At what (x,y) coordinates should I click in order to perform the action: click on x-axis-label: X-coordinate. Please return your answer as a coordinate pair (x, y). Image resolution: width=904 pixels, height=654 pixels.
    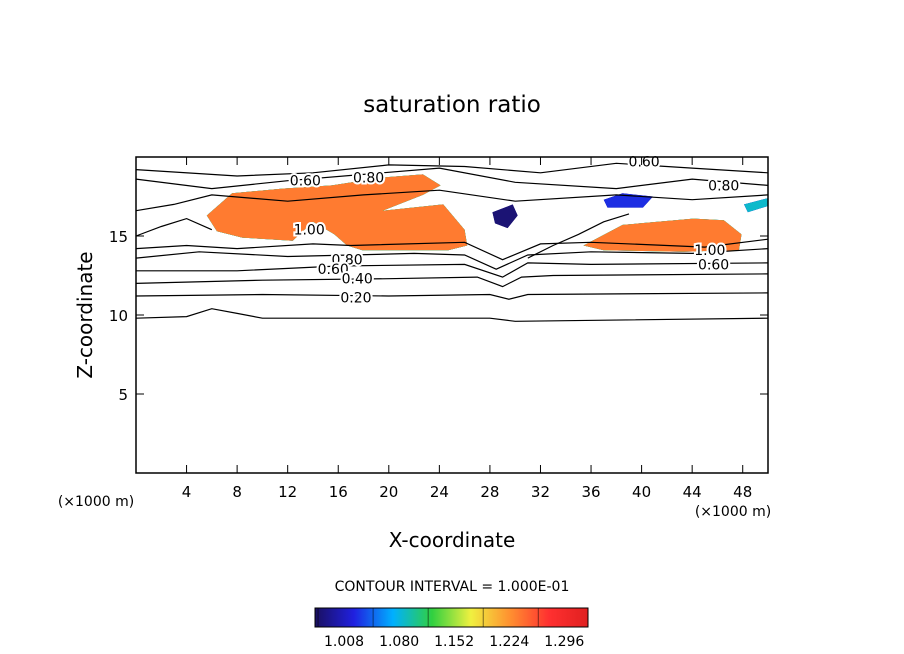
    Looking at the image, I should click on (452, 540).